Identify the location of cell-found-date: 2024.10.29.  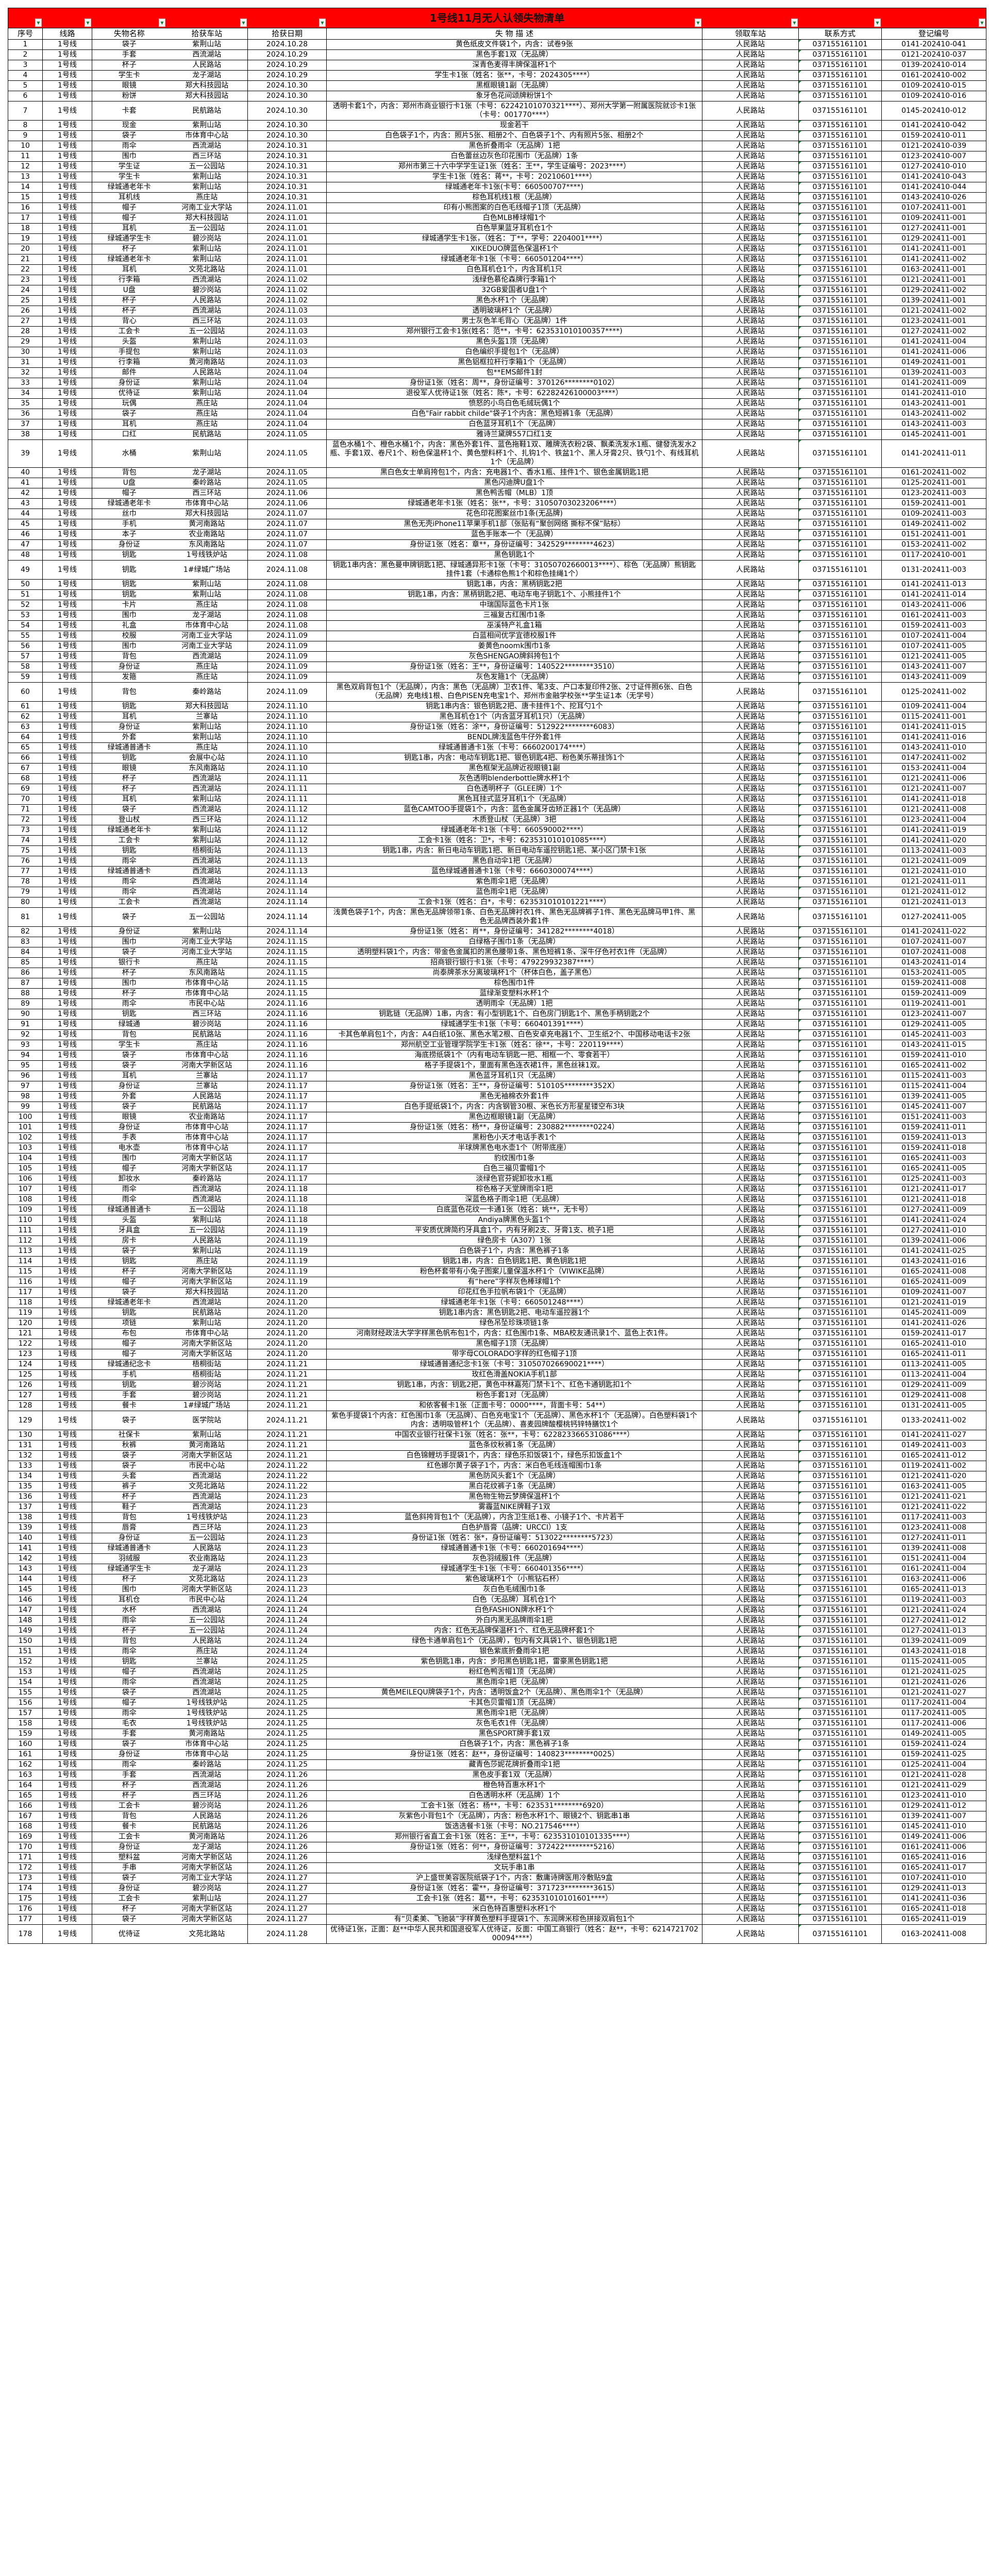
(287, 75).